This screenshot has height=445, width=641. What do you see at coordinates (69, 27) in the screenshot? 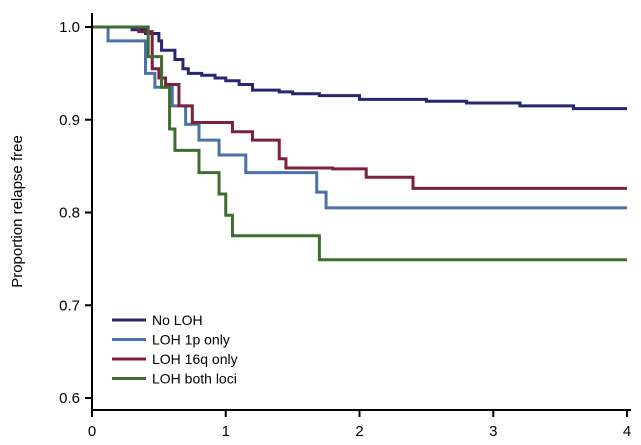
I see `y-tick-label: 1.0` at bounding box center [69, 27].